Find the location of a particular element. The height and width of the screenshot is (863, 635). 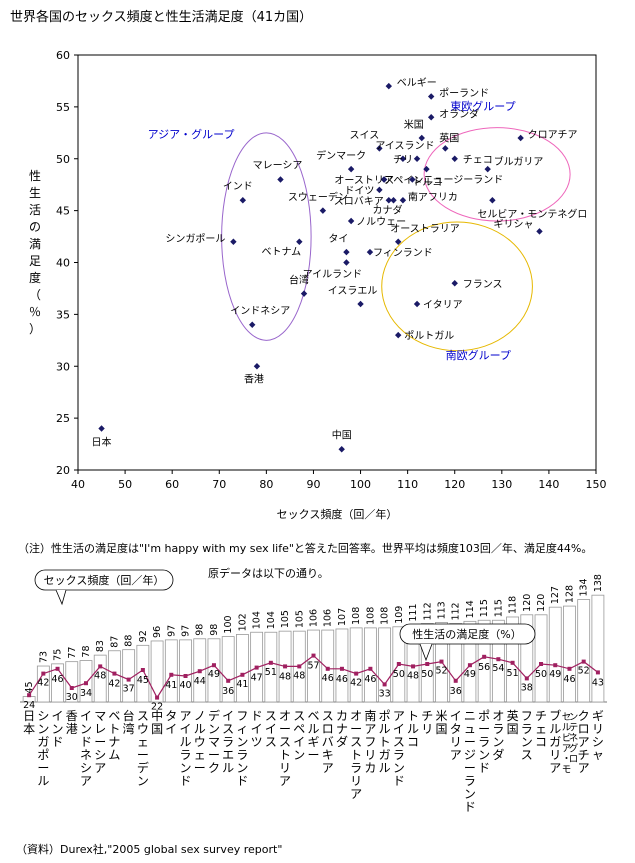

satisfaction-value-label: 57 is located at coordinates (313, 666).